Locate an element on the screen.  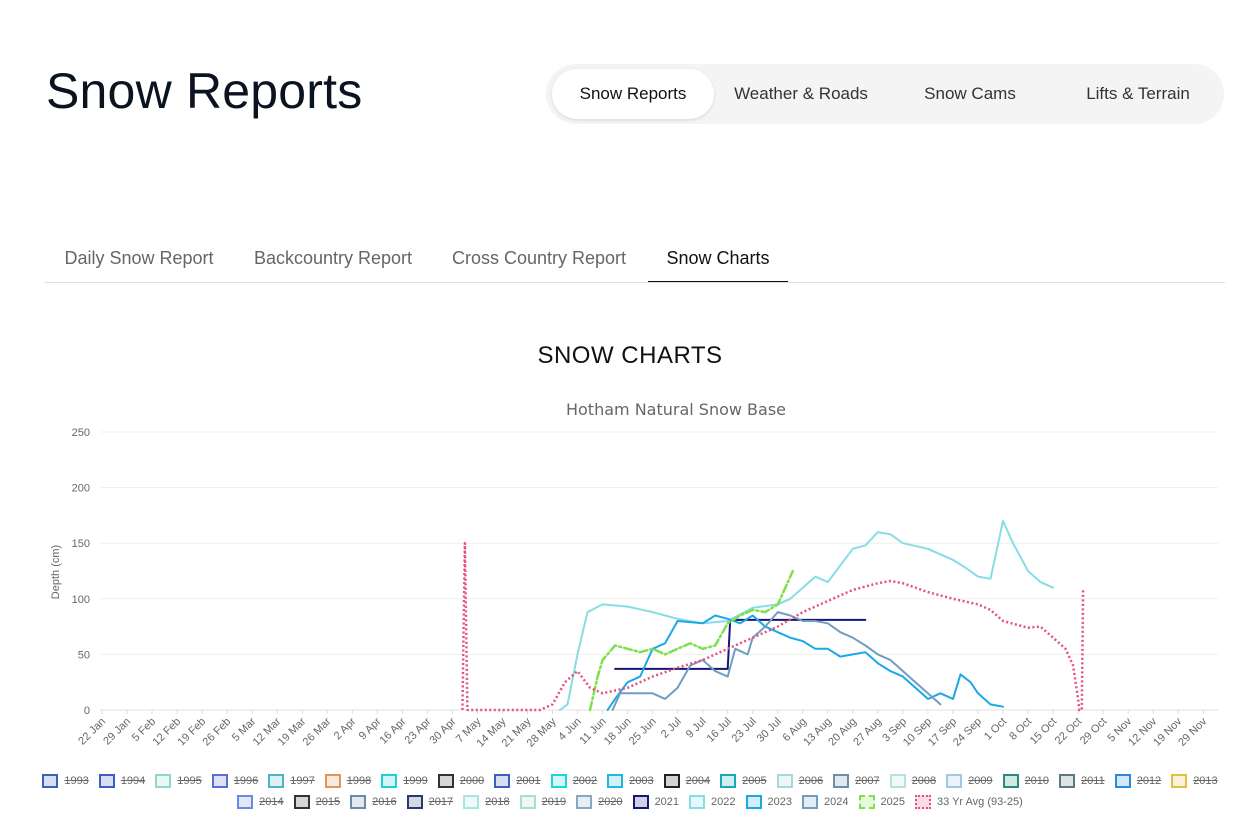
legend-label: 1996 is located at coordinates (246, 780).